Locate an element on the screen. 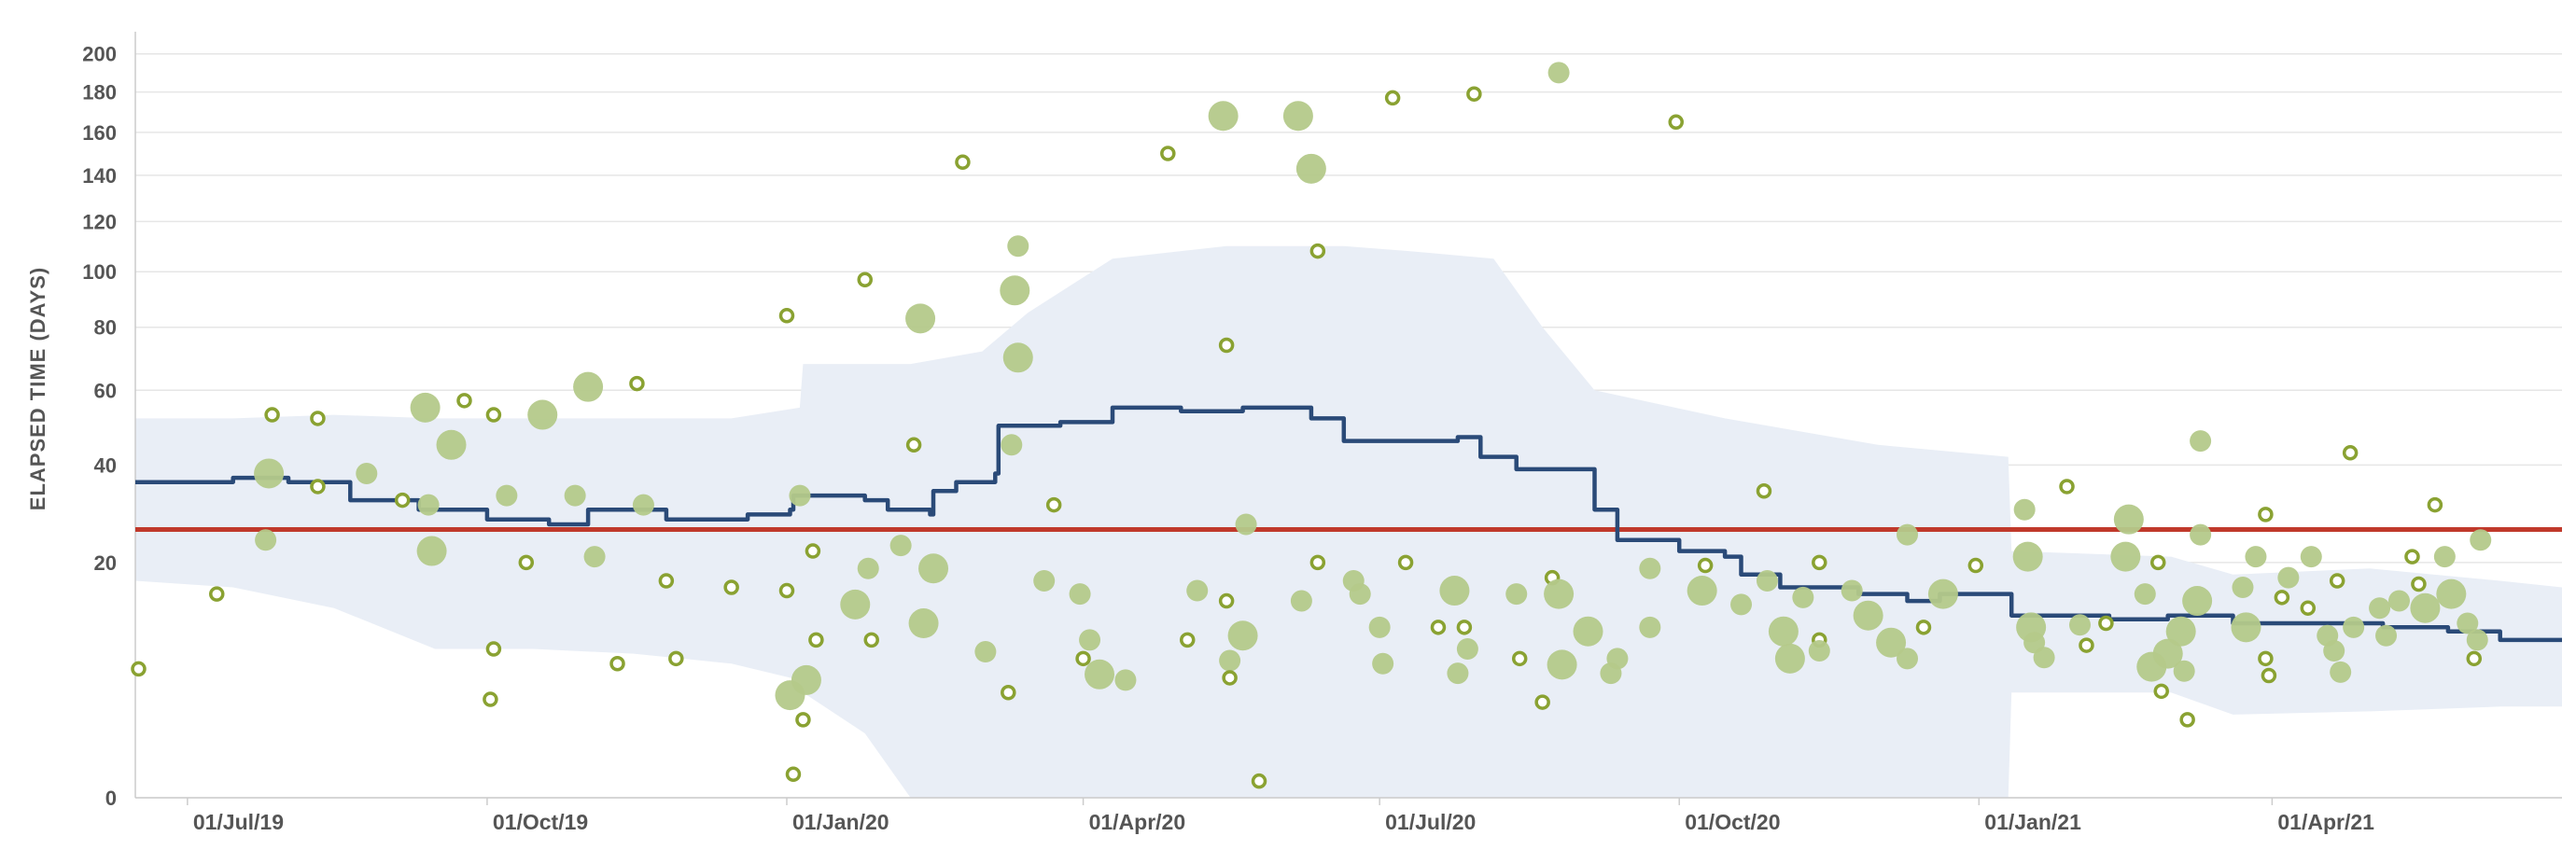  x-tick-label: 01/Oct/20 is located at coordinates (1732, 822).